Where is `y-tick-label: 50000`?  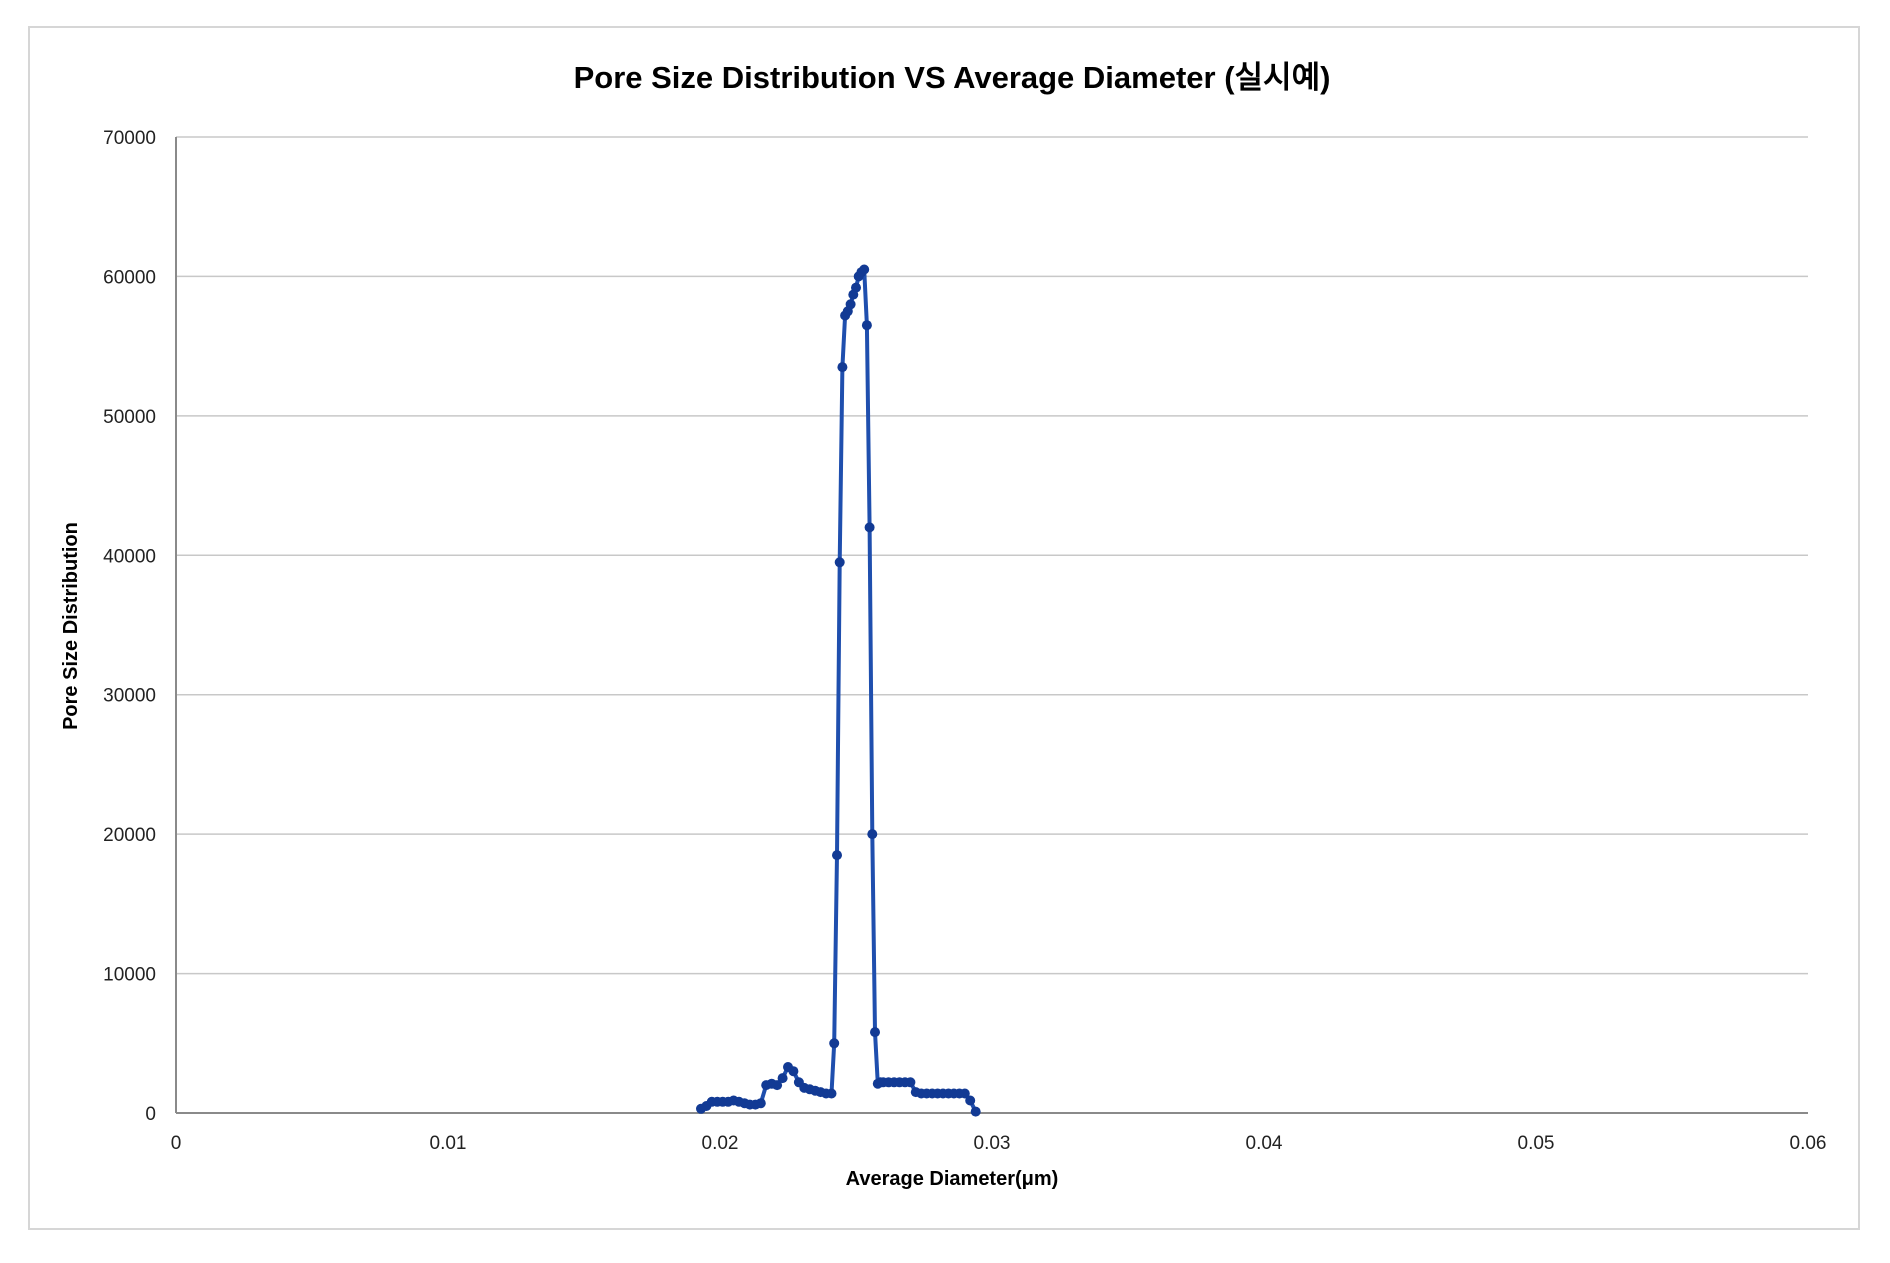
y-tick-label: 50000 is located at coordinates (129, 417).